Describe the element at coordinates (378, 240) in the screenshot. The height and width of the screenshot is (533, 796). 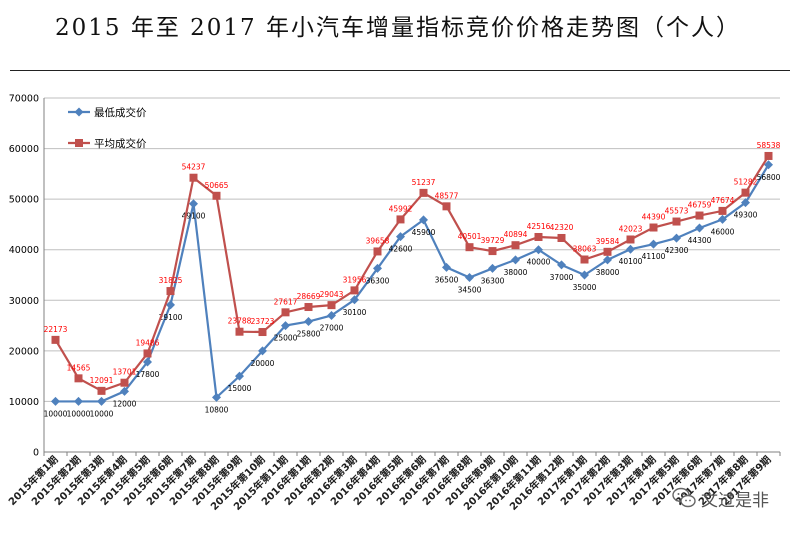
I see `data-label: 39658` at that location.